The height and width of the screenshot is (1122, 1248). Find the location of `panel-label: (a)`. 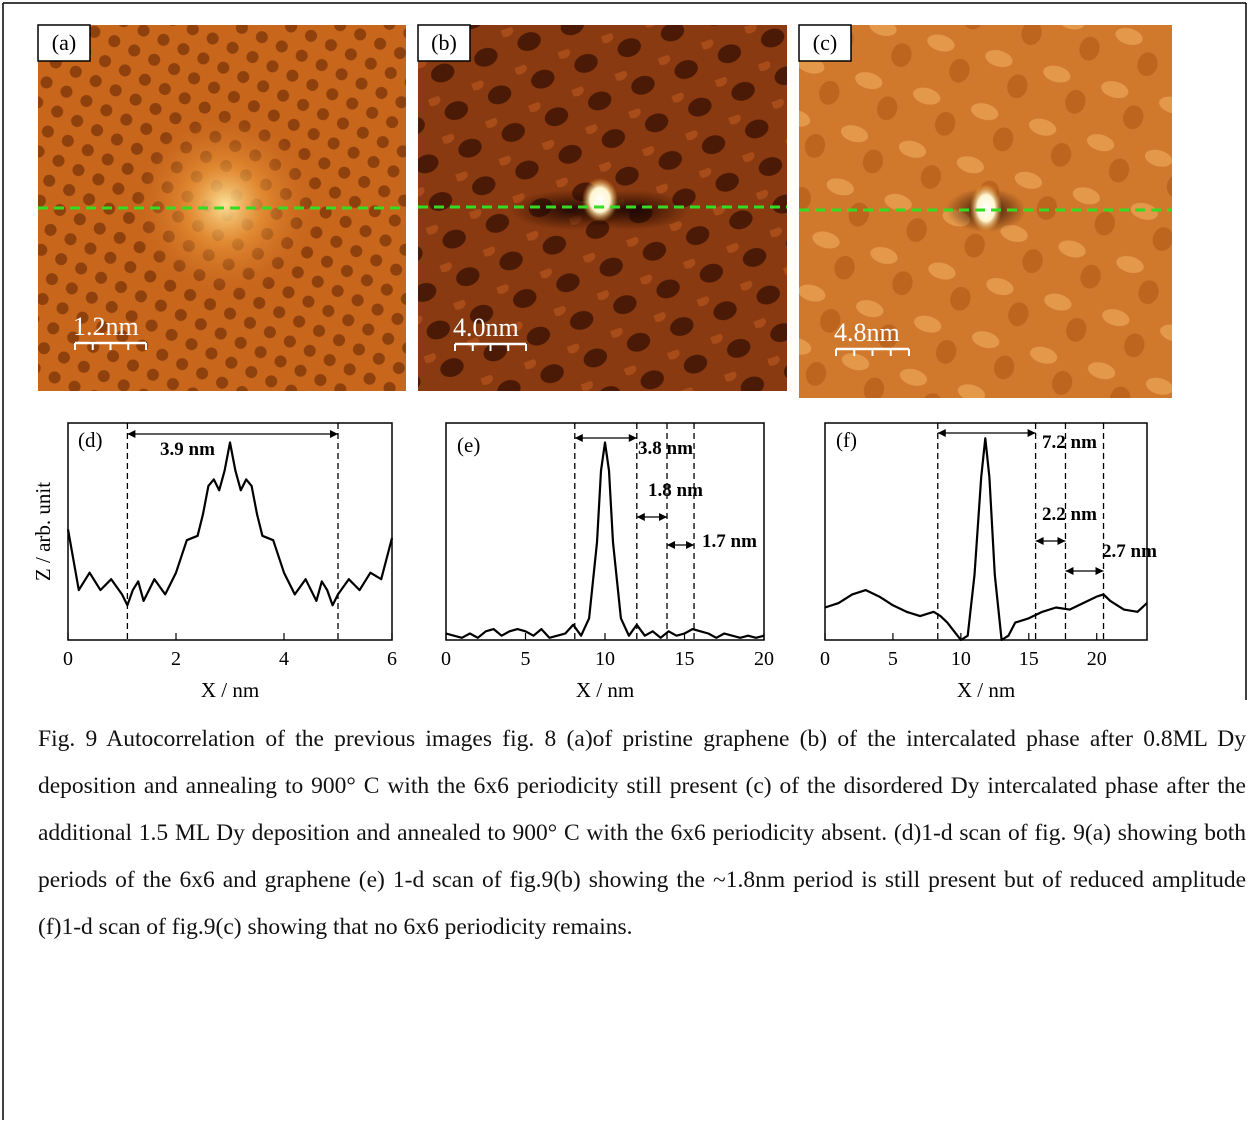

panel-label: (a) is located at coordinates (64, 42).